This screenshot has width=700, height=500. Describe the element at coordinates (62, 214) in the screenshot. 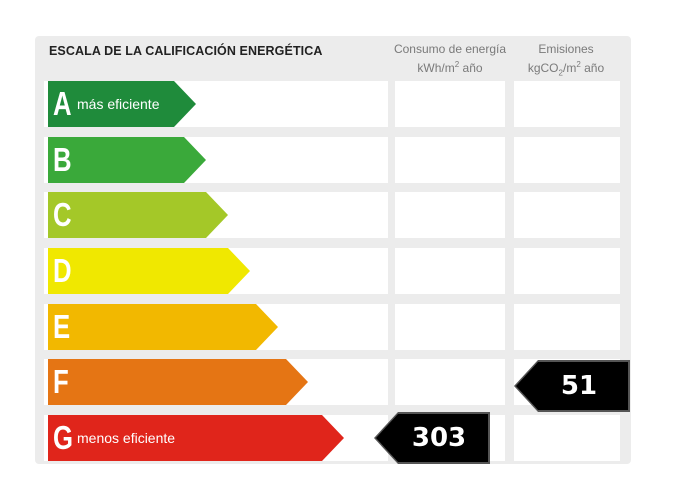

I see `rating-letter: C` at that location.